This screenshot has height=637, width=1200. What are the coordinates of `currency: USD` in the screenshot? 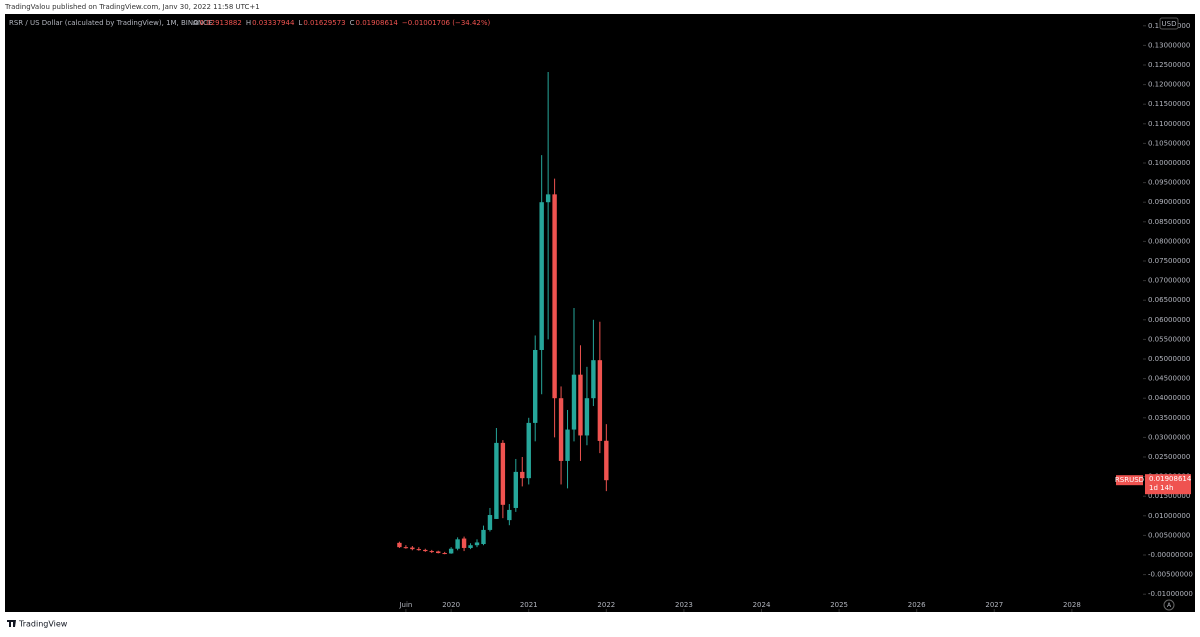 It's located at (1169, 24).